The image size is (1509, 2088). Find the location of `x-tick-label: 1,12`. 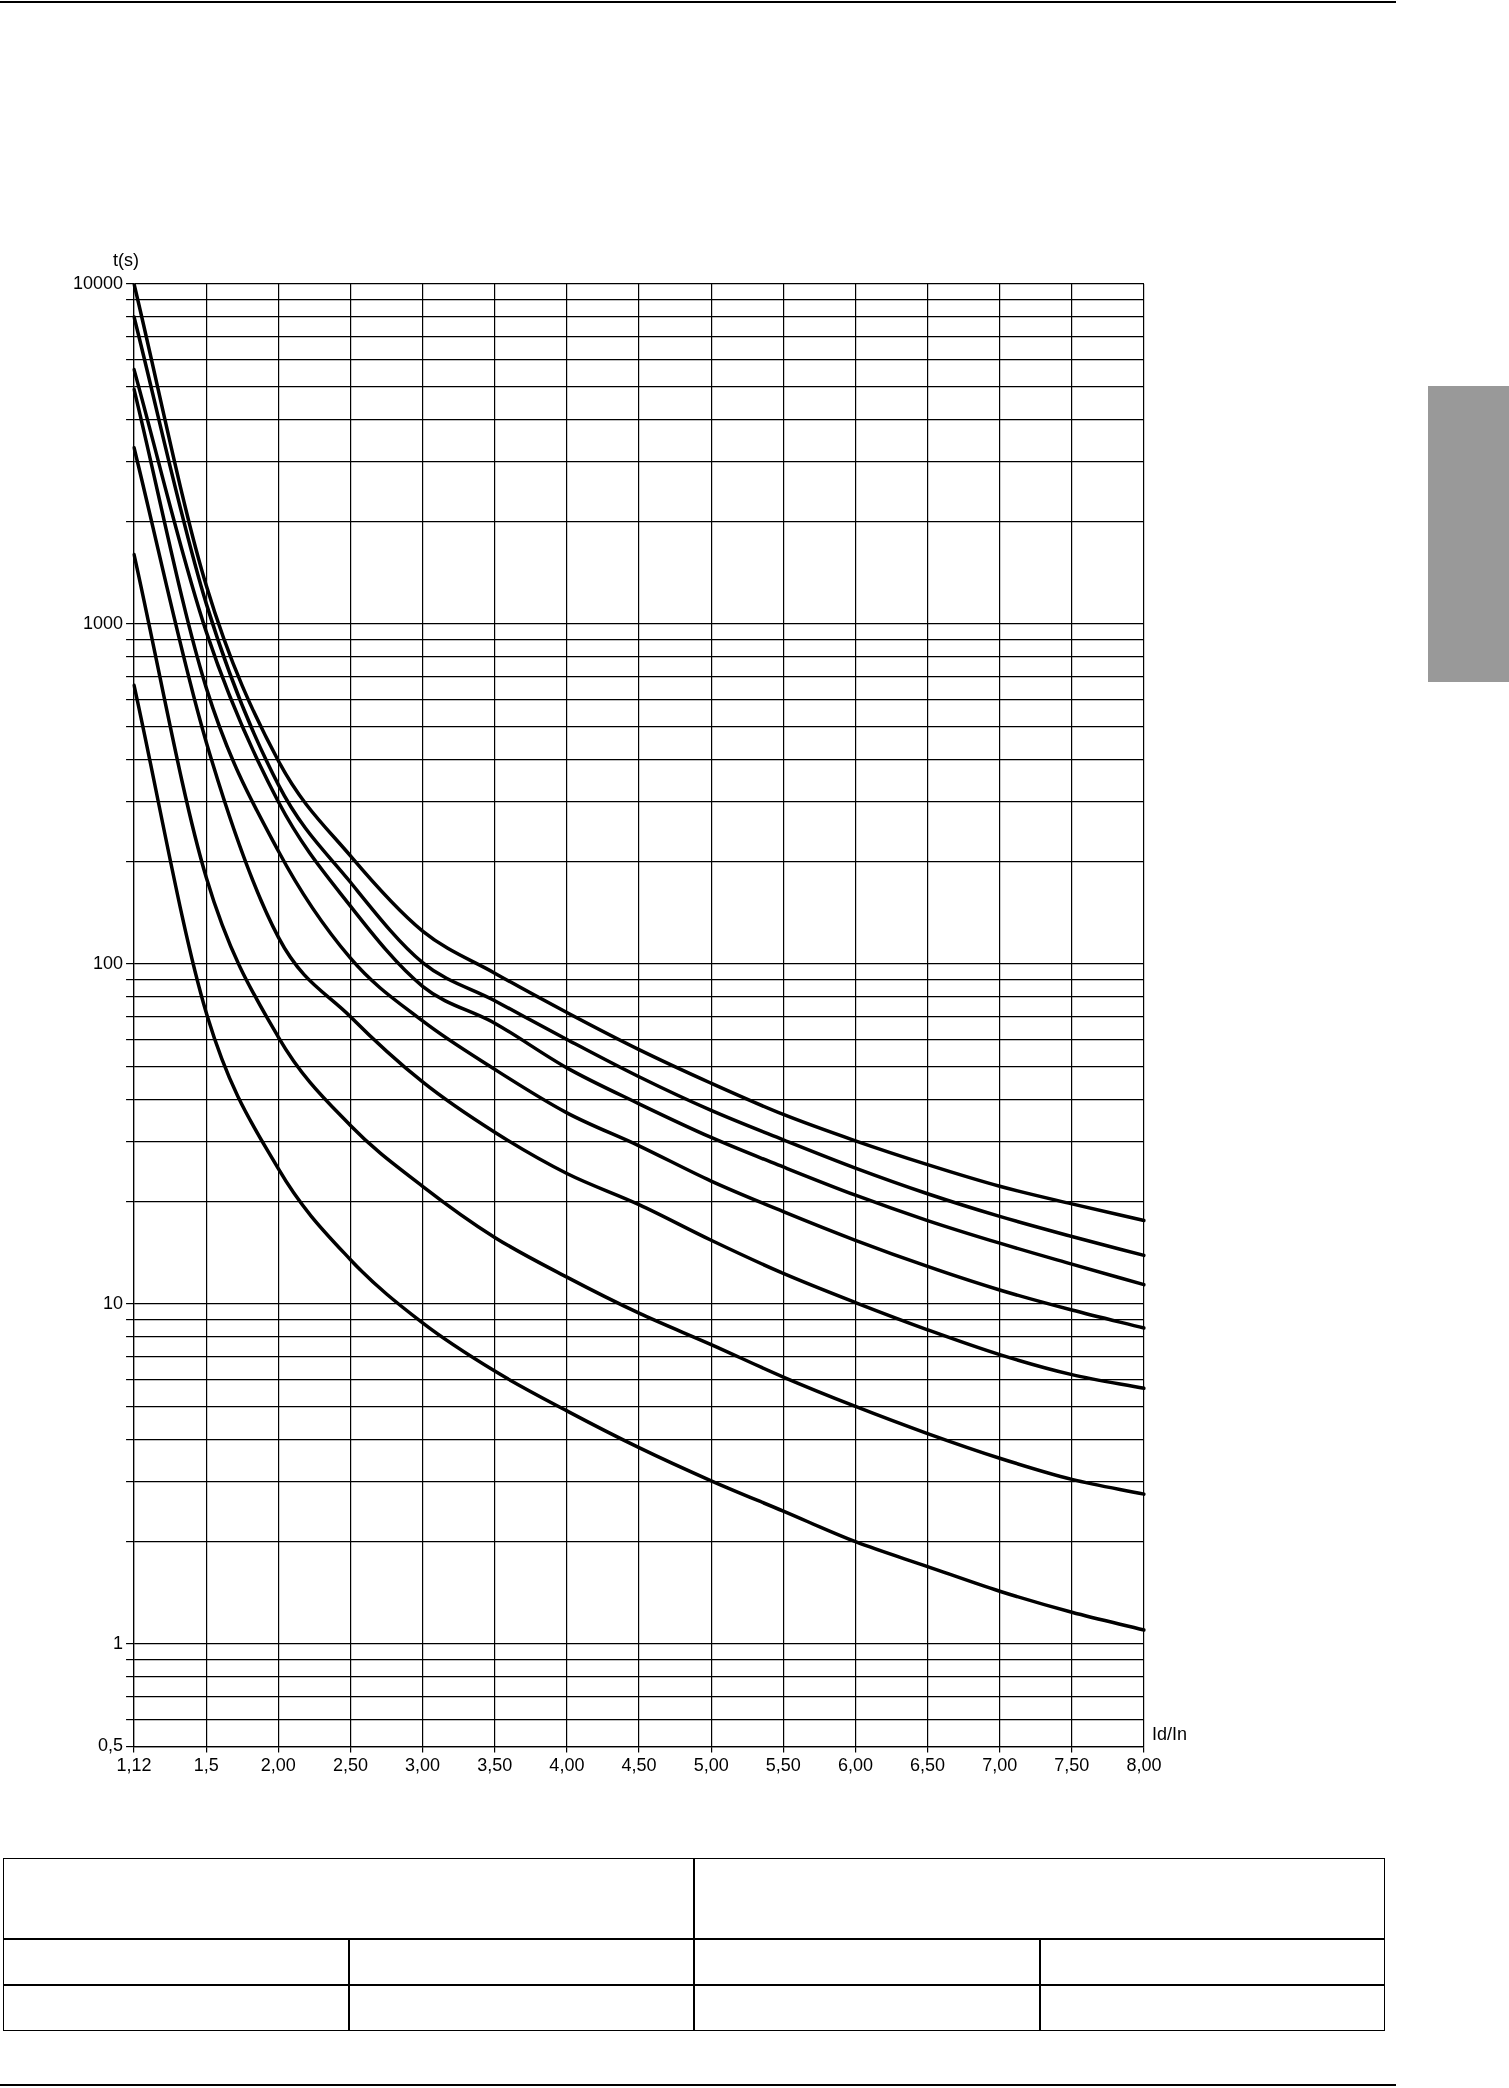

x-tick-label: 1,12 is located at coordinates (134, 1765).